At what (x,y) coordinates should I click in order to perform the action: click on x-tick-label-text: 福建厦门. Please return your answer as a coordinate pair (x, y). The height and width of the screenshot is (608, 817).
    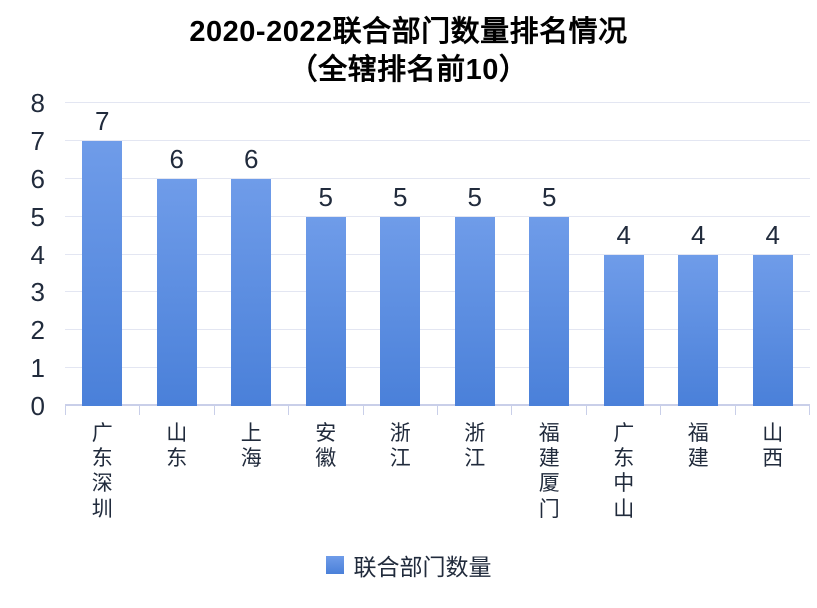
    Looking at the image, I should click on (549, 471).